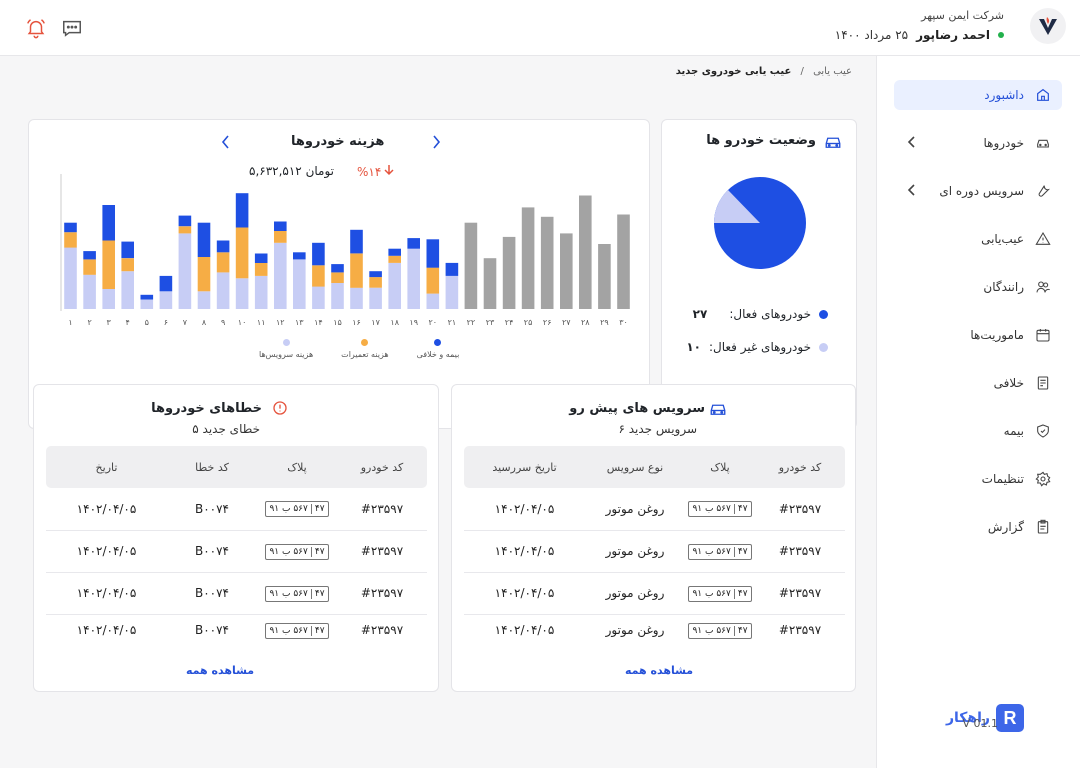 This screenshot has width=1080, height=768. What do you see at coordinates (978, 431) in the screenshot?
I see `sidebar-item-insurance: بیمه` at bounding box center [978, 431].